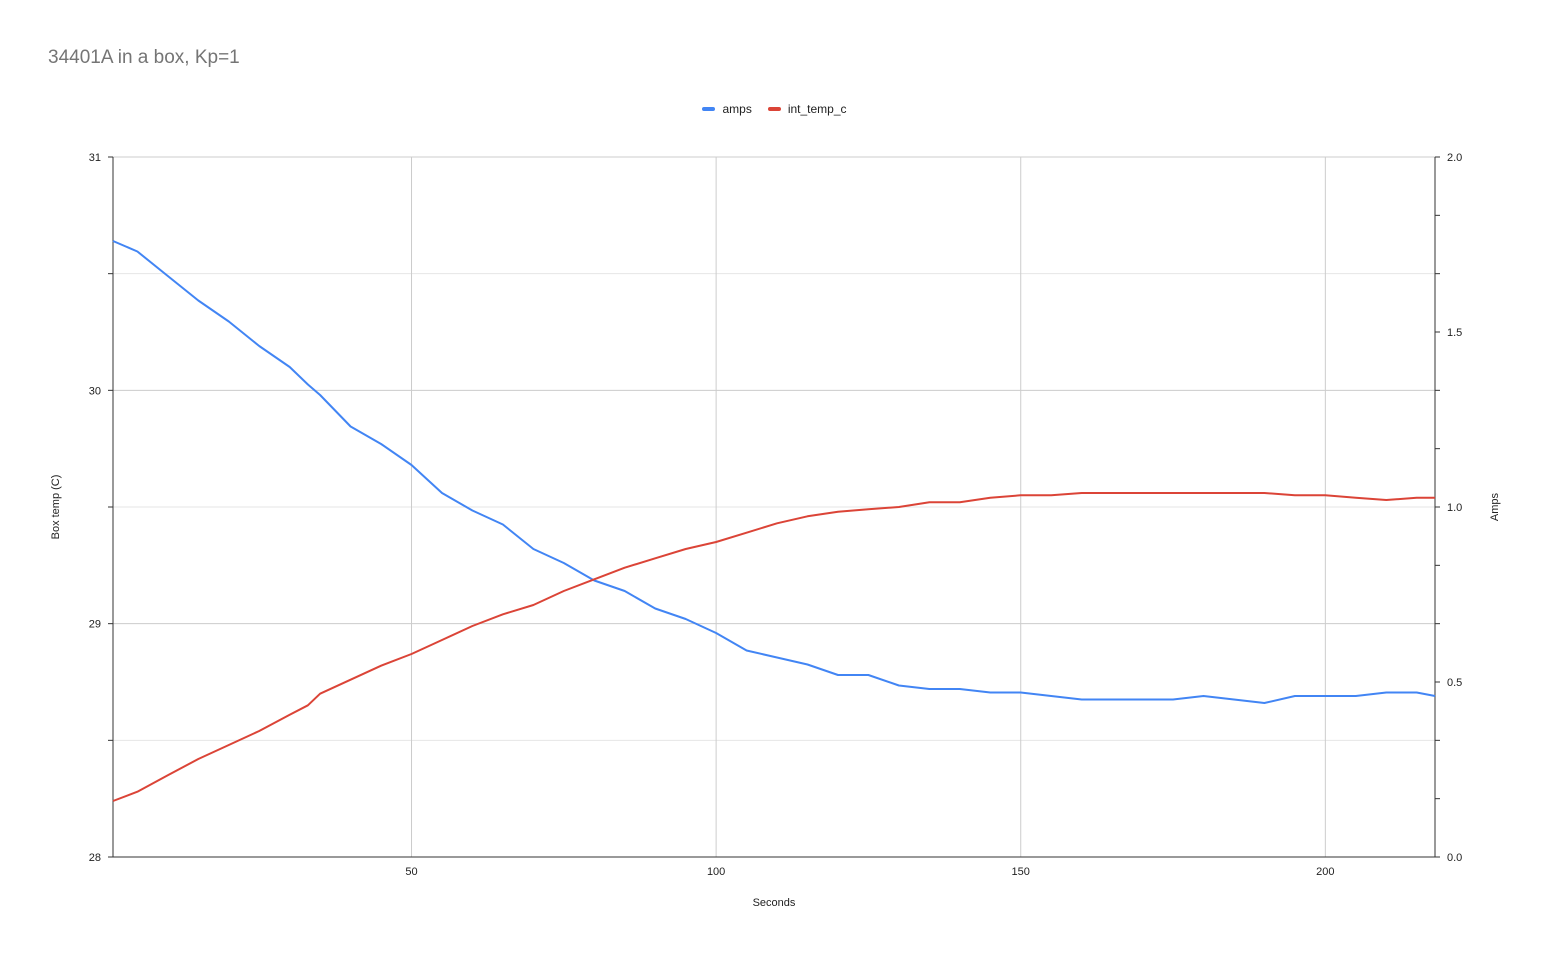 Image resolution: width=1549 pixels, height=958 pixels. I want to click on y-left-tick-label: 30, so click(95, 391).